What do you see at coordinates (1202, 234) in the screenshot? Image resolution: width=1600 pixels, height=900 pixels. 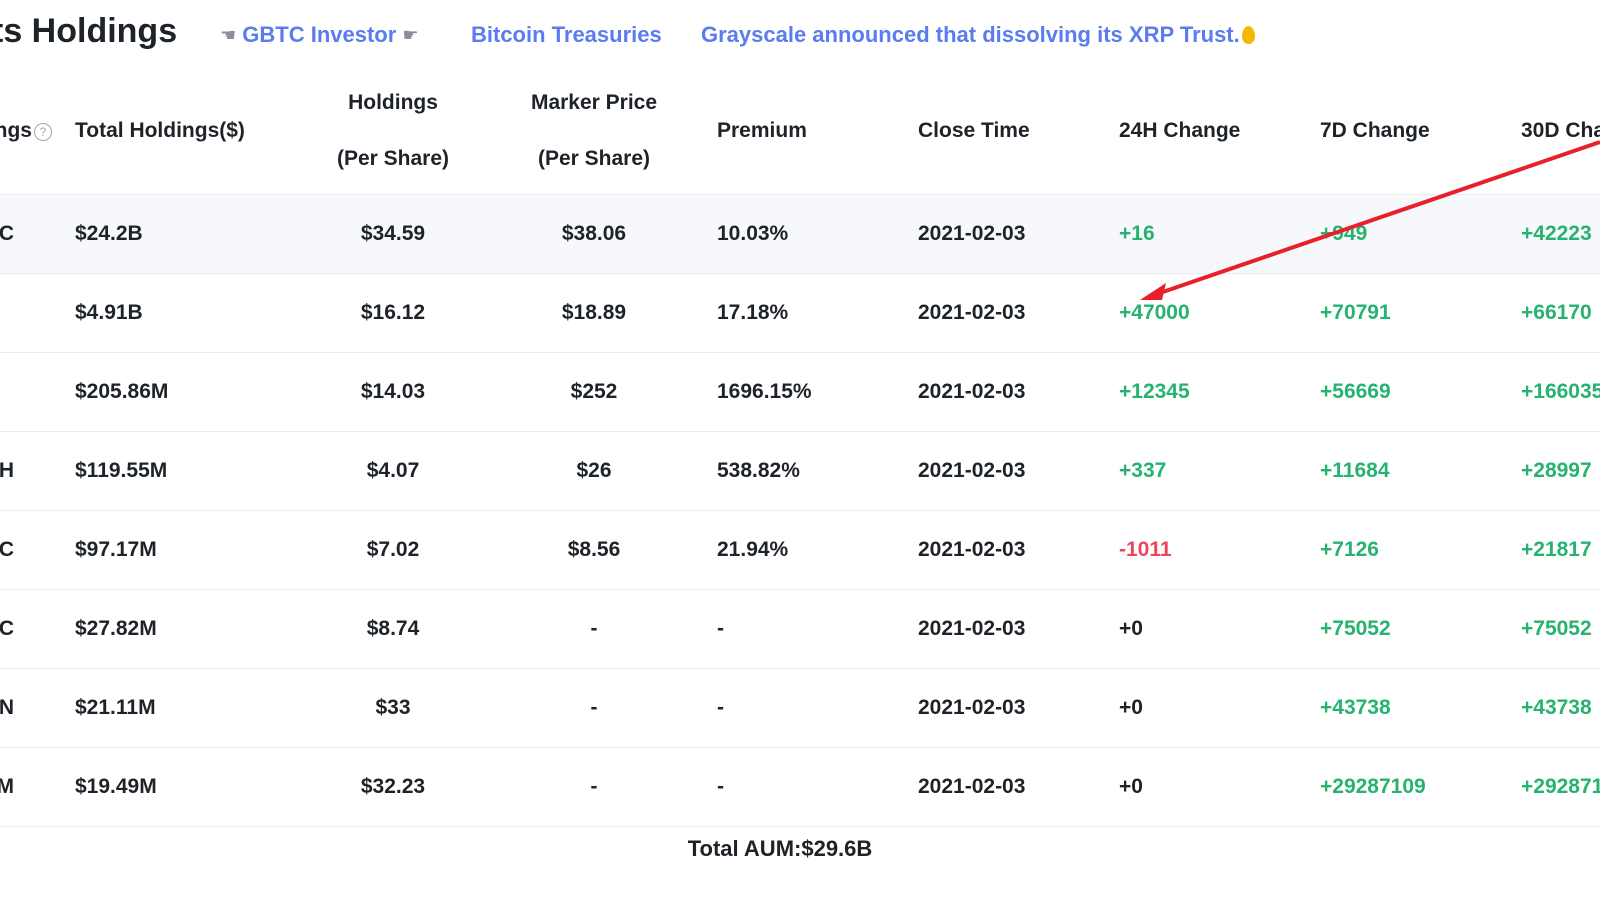 I see `change-24h-cell: +16` at bounding box center [1202, 234].